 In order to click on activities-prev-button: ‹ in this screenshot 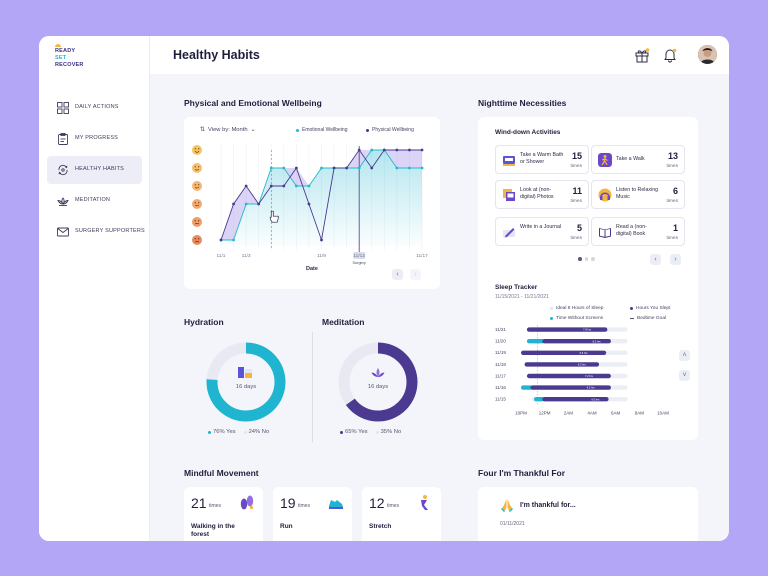, I will do `click(655, 259)`.